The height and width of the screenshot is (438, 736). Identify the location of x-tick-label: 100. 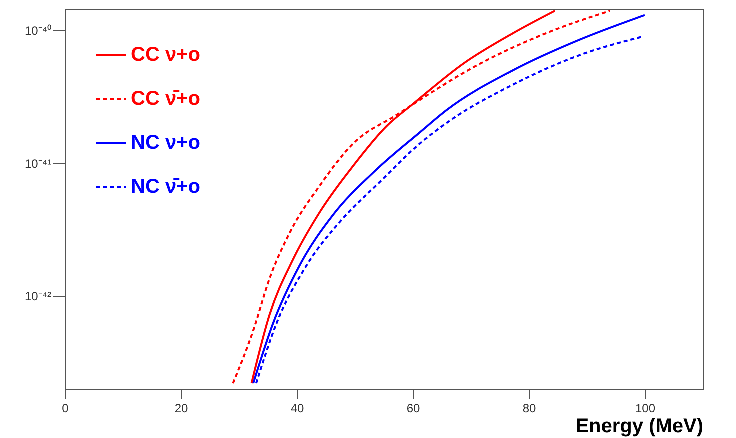
(645, 409).